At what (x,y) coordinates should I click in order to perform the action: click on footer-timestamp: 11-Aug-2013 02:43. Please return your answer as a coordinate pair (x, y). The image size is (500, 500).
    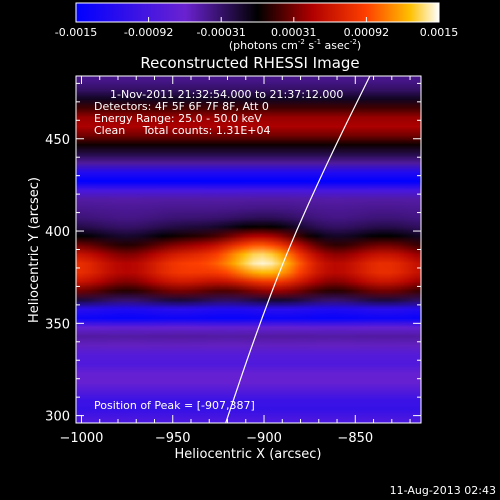
    Looking at the image, I should click on (443, 490).